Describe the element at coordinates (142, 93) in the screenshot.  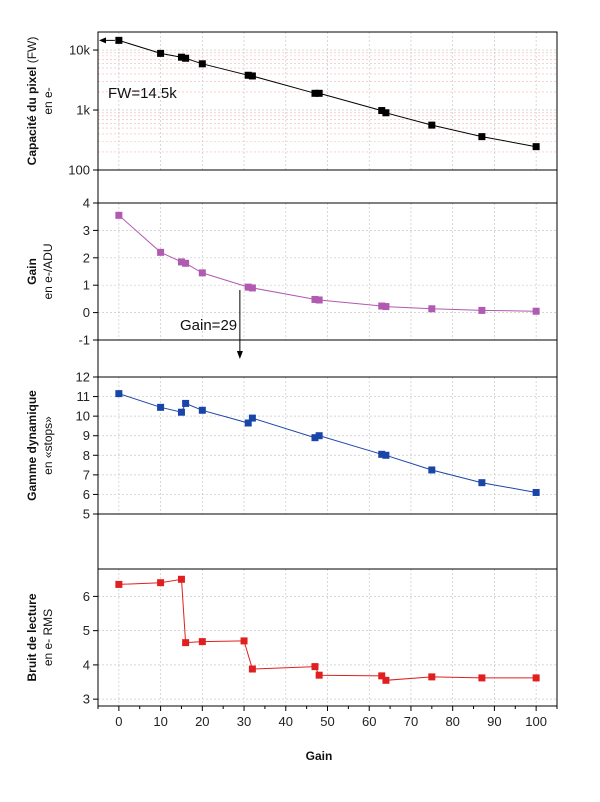
I see `fw-annotation: FW=14.5k` at that location.